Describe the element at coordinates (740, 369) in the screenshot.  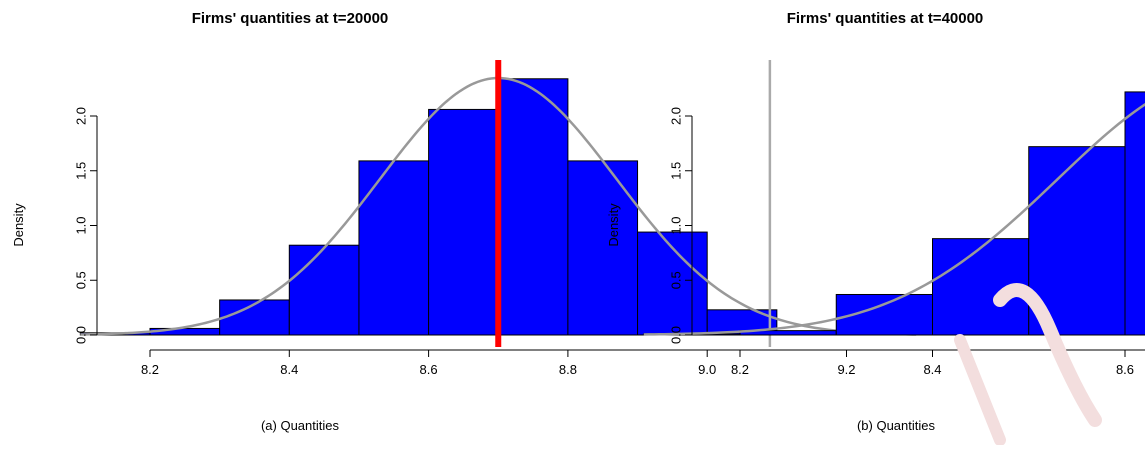
I see `x-tick-label-b-0: 8.2` at that location.